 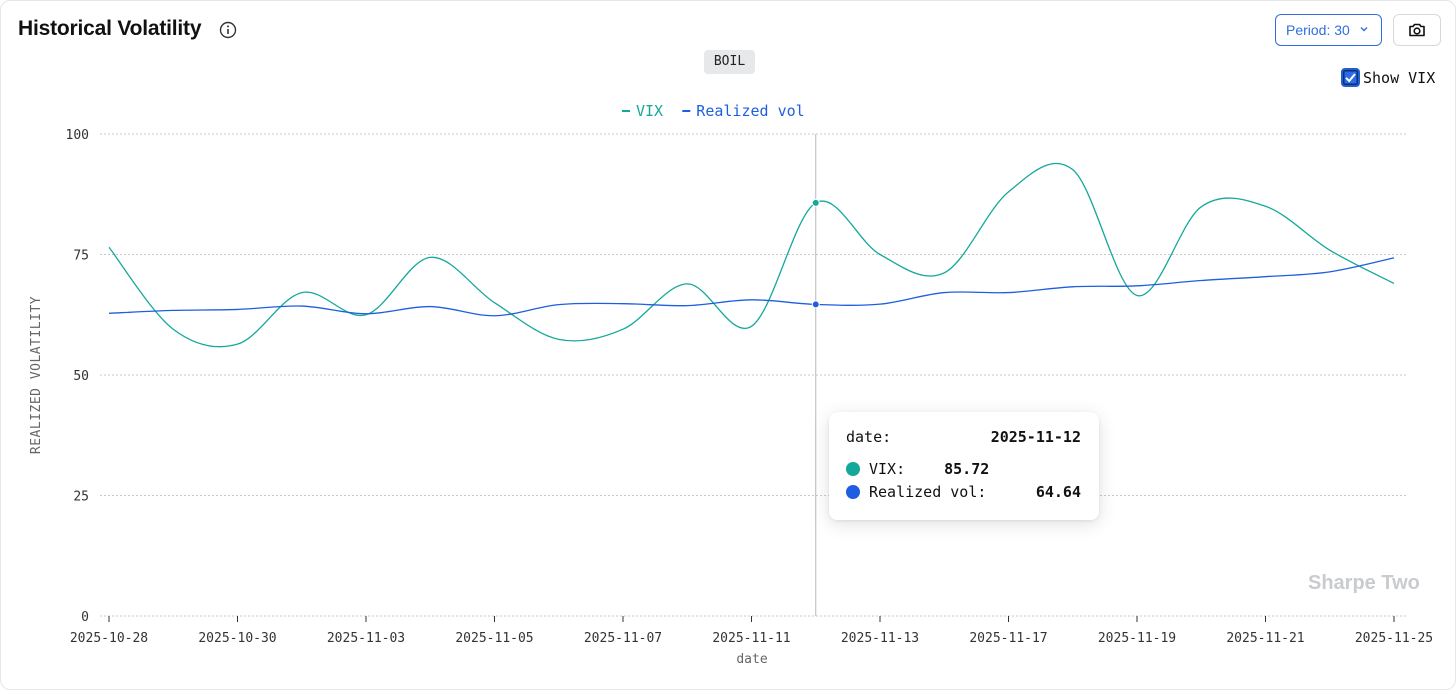 What do you see at coordinates (1008, 638) in the screenshot?
I see `x-tick-label: 2025-11-17` at bounding box center [1008, 638].